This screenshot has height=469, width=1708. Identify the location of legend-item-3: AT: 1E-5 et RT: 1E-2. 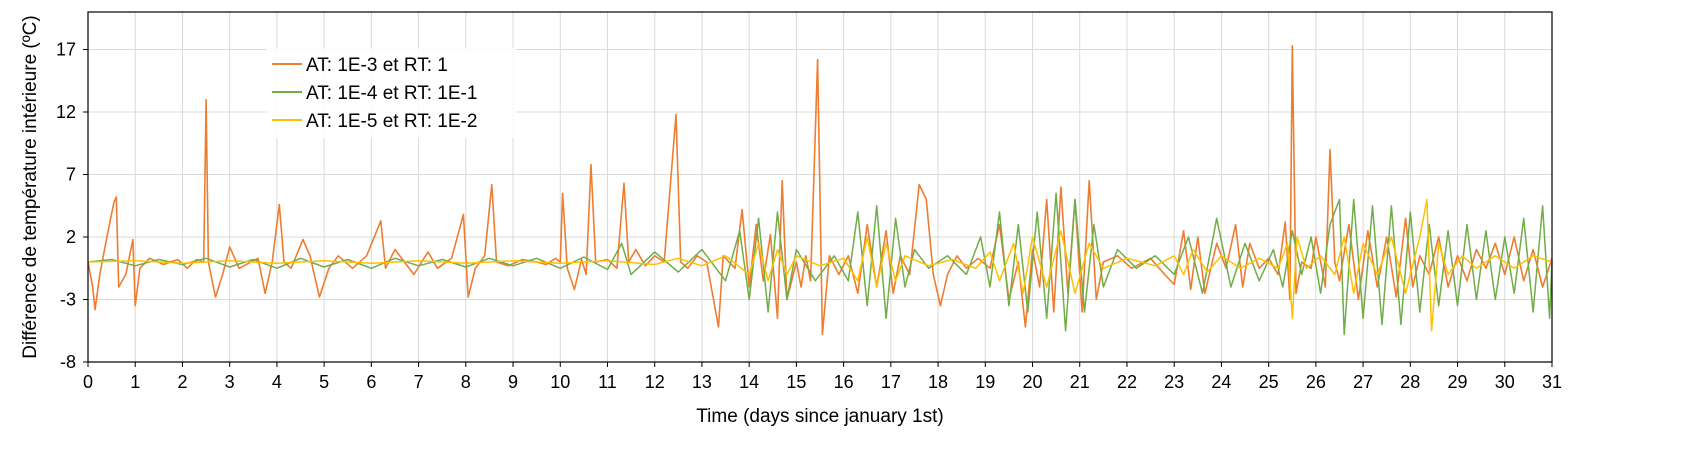
(374, 121).